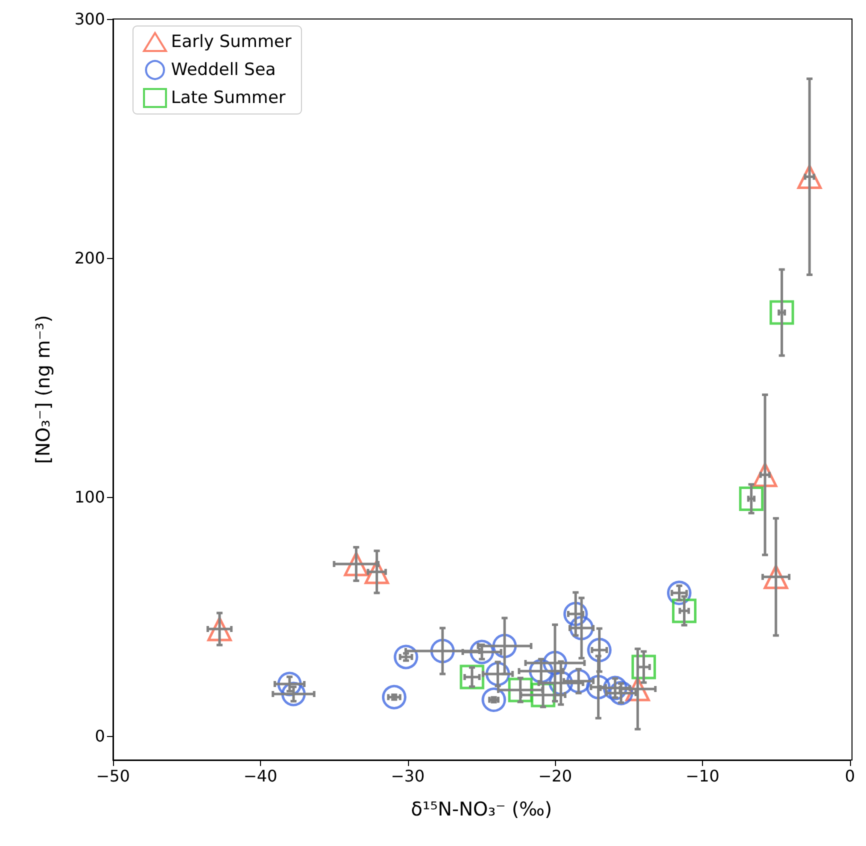  I want to click on y-tick-label: 200, so click(89, 258).